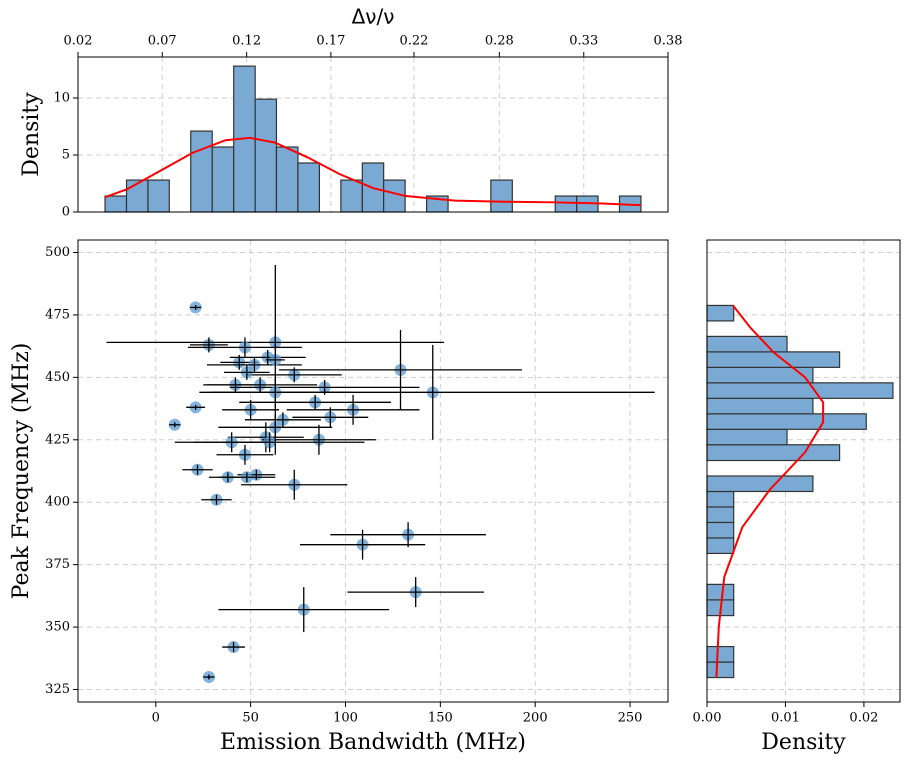  Describe the element at coordinates (61, 98) in the screenshot. I see `y-tick-label: 10` at that location.